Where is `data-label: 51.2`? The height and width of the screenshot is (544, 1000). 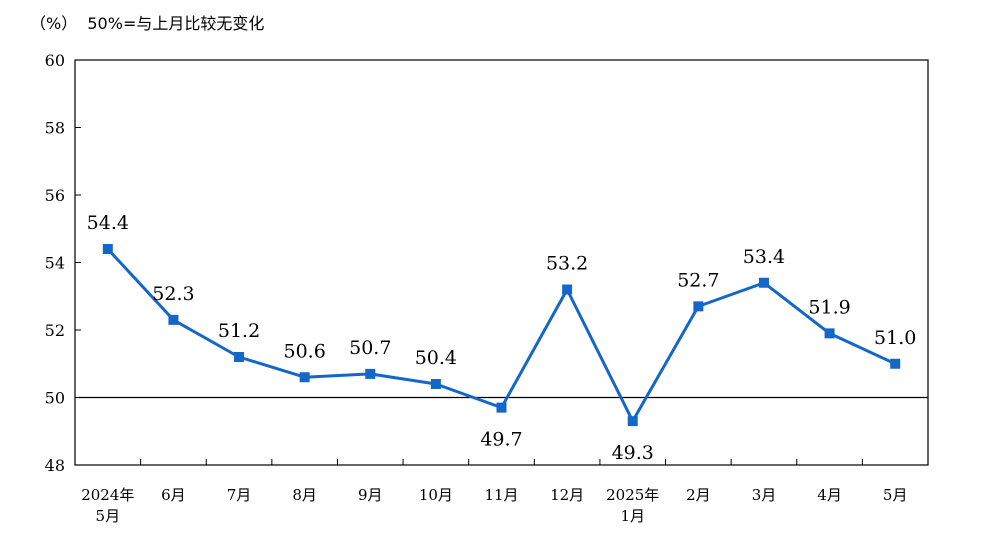
data-label: 51.2 is located at coordinates (239, 331).